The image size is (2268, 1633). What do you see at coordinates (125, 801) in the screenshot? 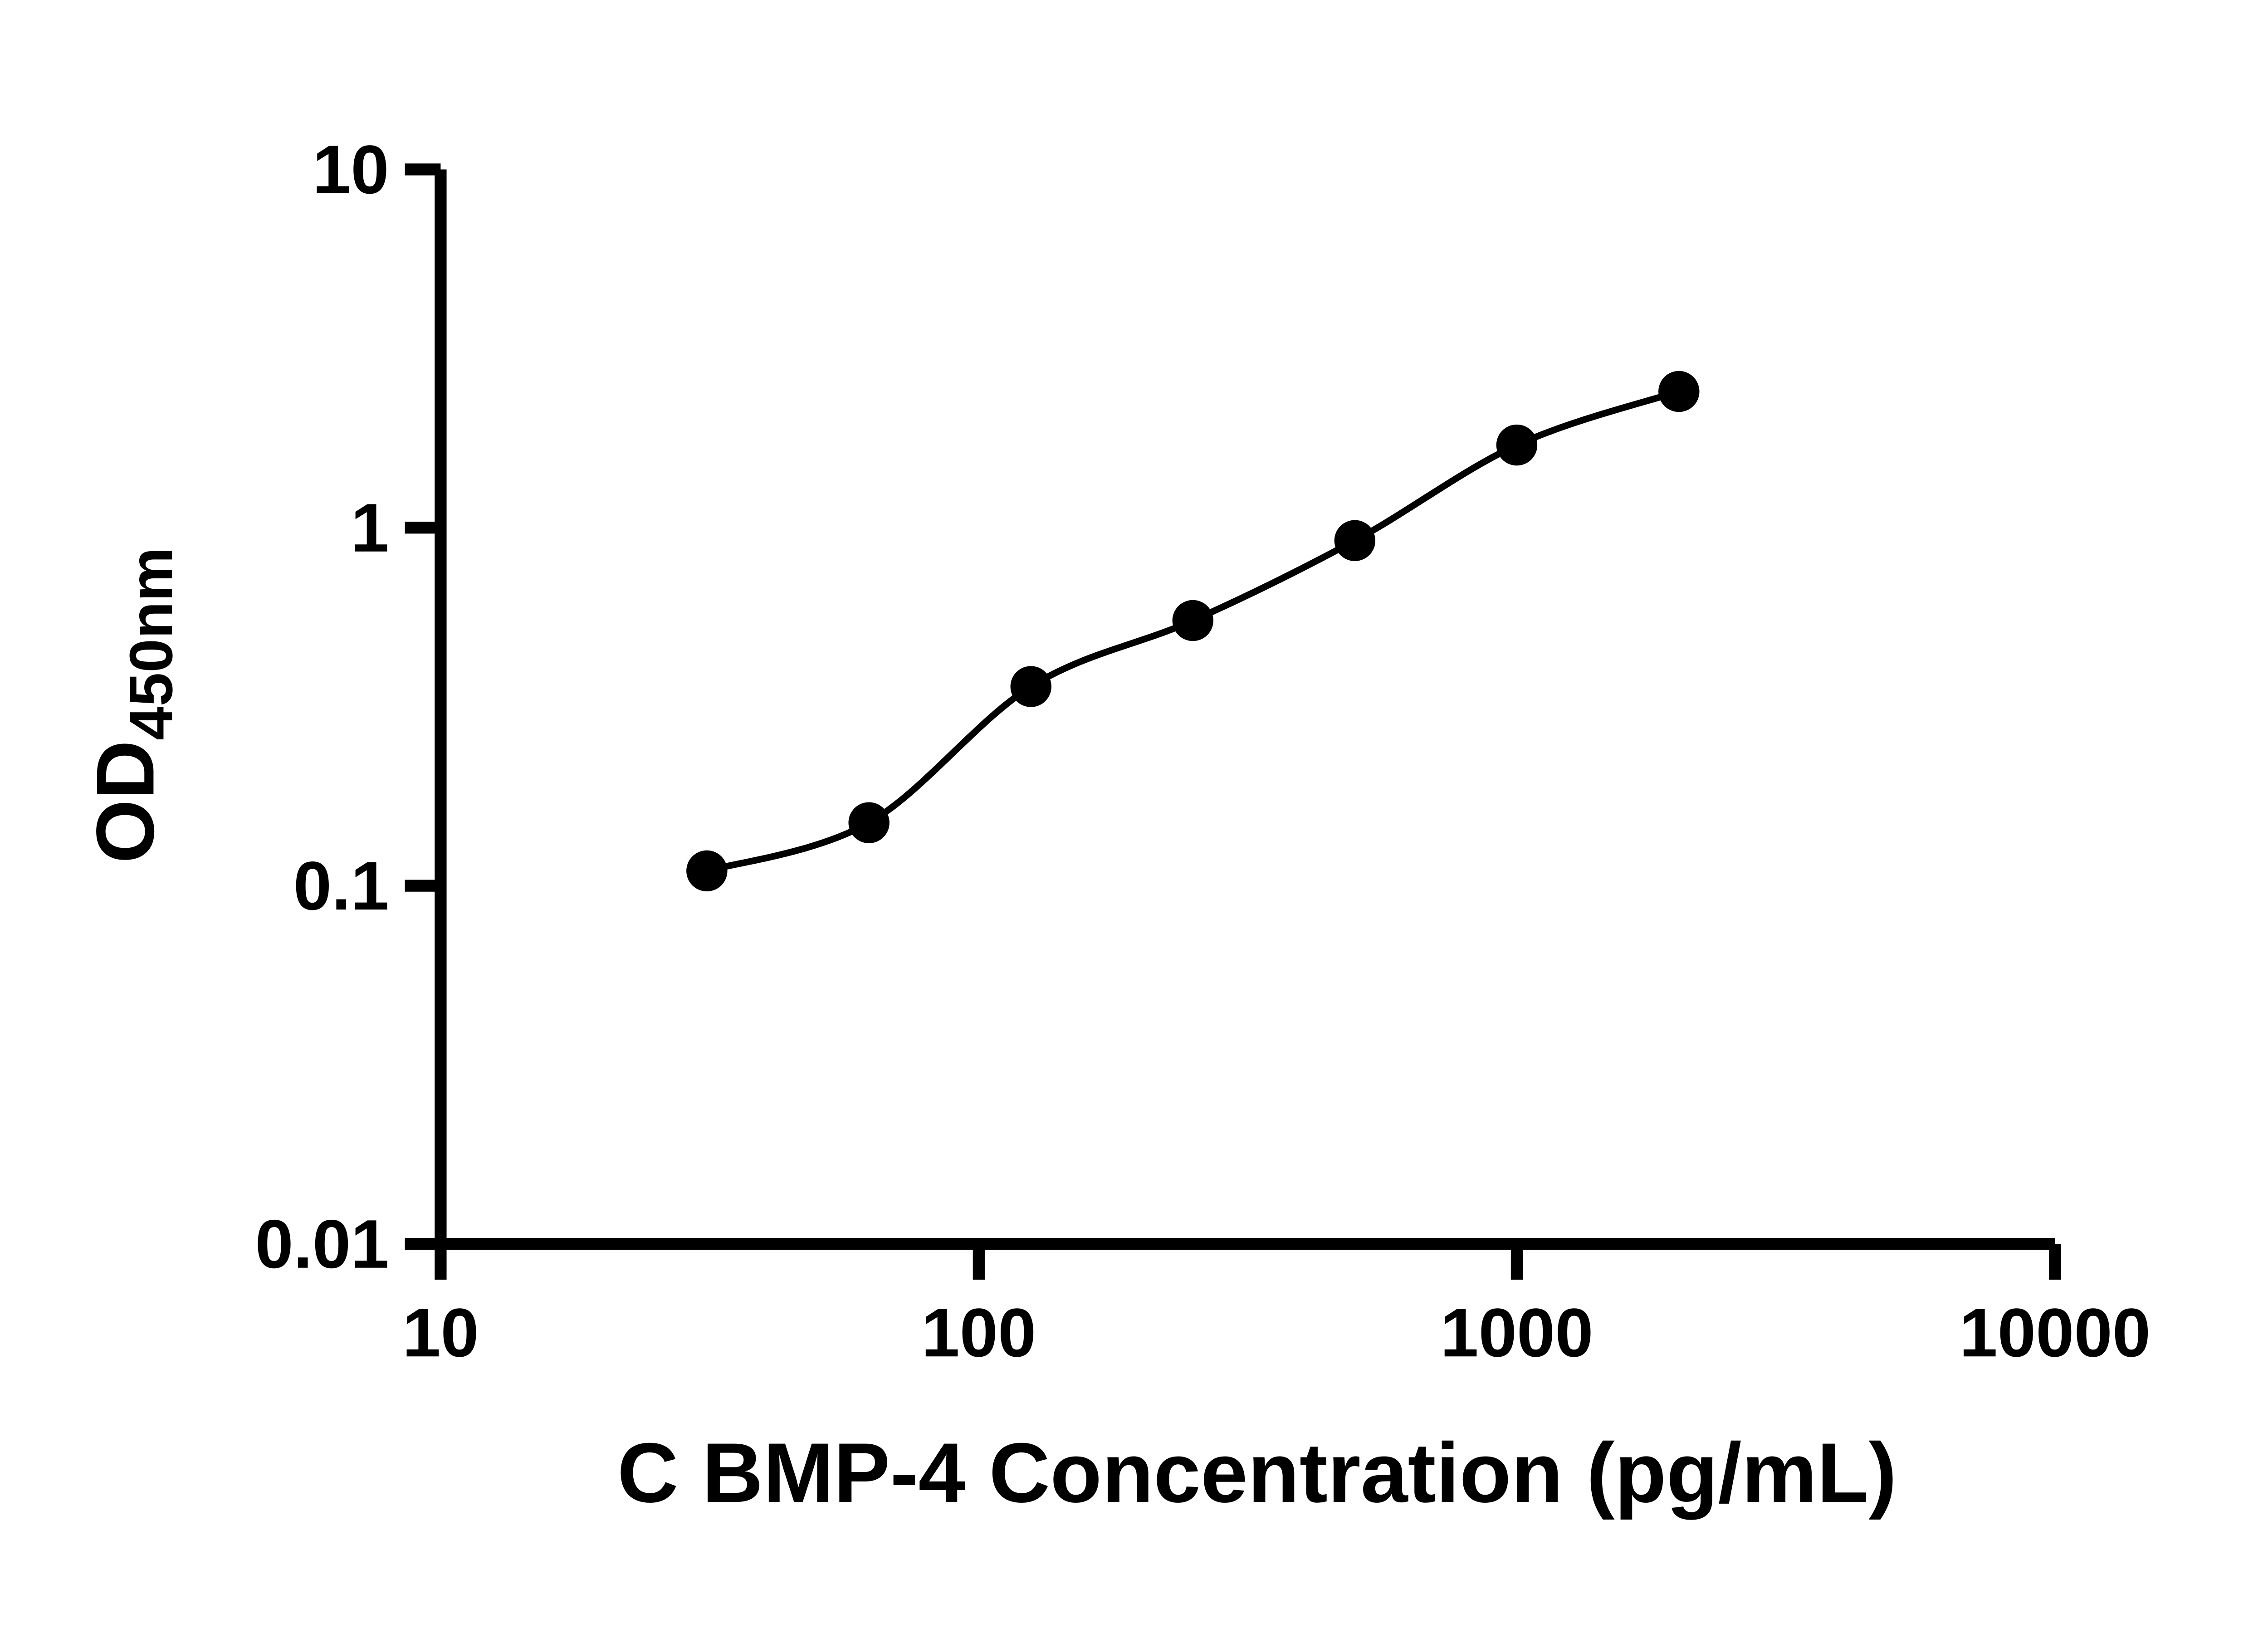
I see `y-axis-title-main: OD` at bounding box center [125, 801].